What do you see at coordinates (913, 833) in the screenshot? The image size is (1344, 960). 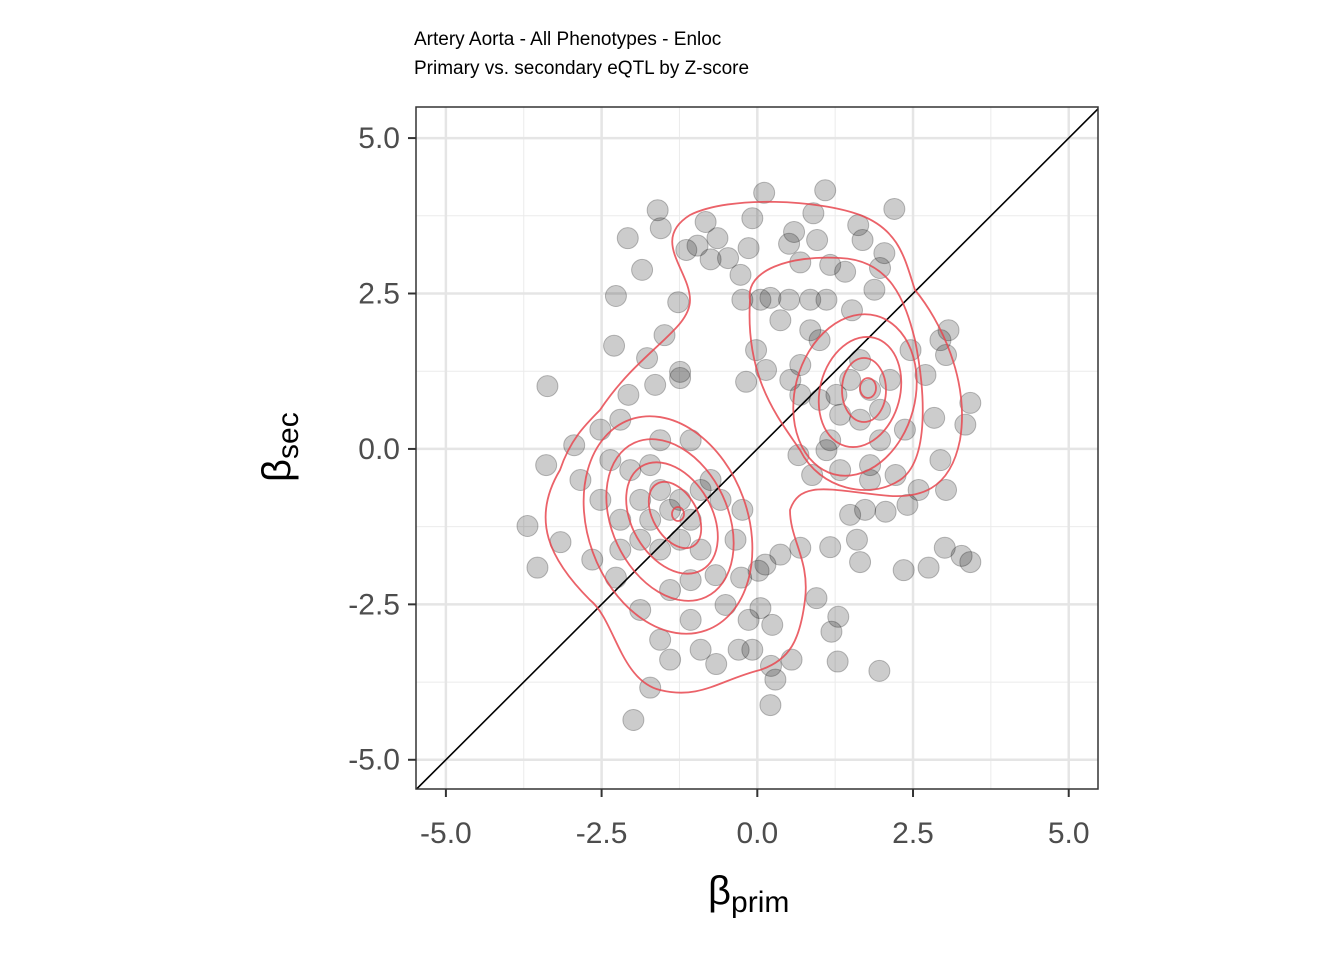 I see `x-tick-label: 2.5` at bounding box center [913, 833].